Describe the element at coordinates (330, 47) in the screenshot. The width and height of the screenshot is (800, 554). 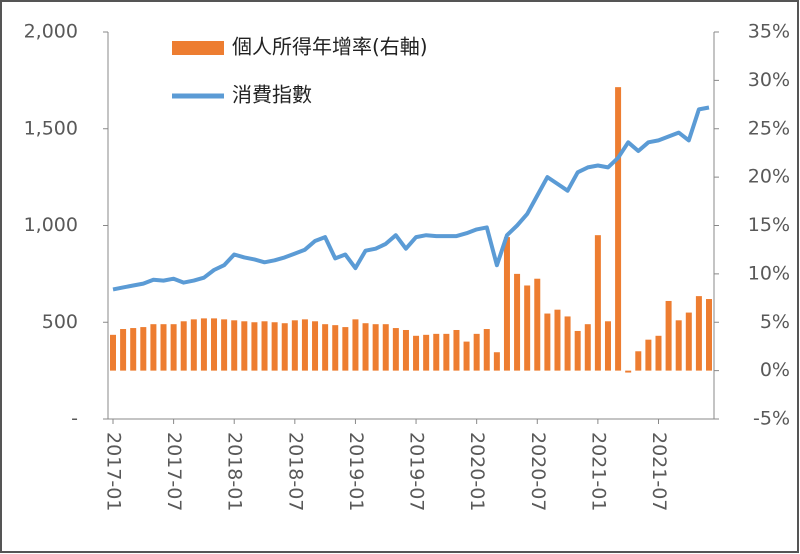
I see `legend-label: 個人所得年增率(右軸)` at that location.